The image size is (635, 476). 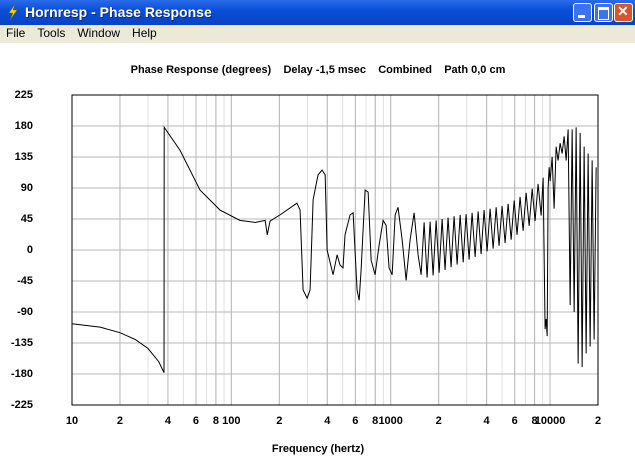 What do you see at coordinates (22, 343) in the screenshot?
I see `y-tick-label: -135` at bounding box center [22, 343].